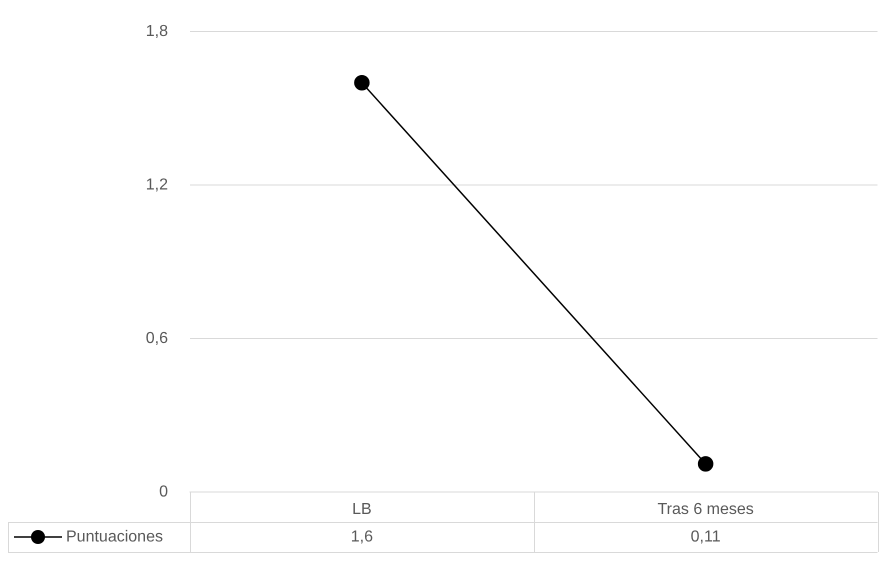  What do you see at coordinates (362, 537) in the screenshot?
I see `data-label: 1,6` at bounding box center [362, 537].